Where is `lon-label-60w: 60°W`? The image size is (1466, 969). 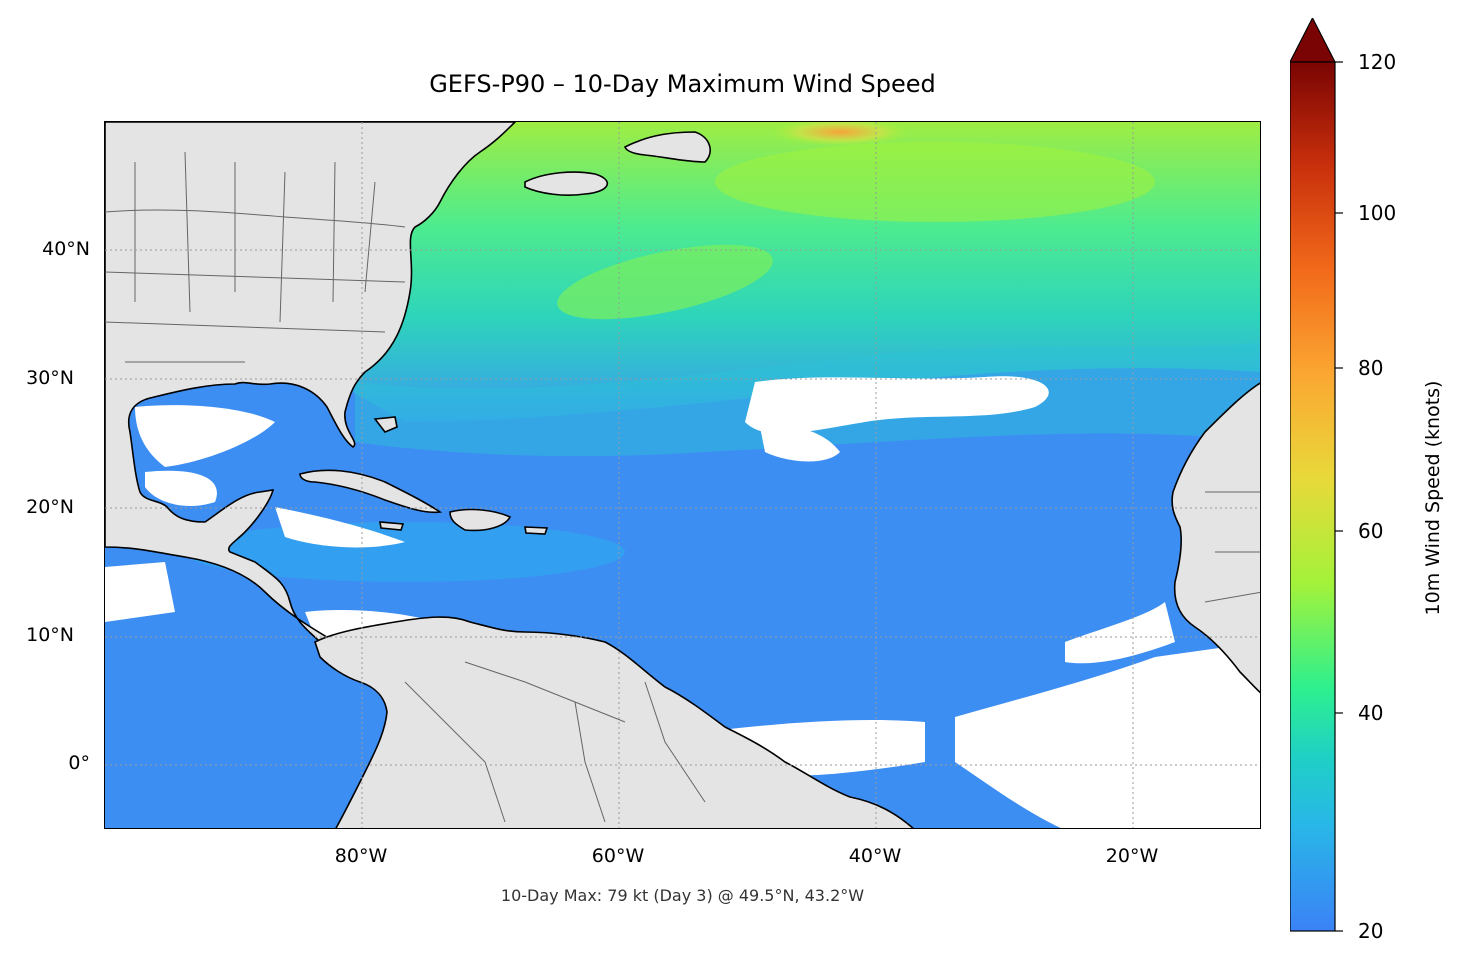 lon-label-60w: 60°W is located at coordinates (618, 856).